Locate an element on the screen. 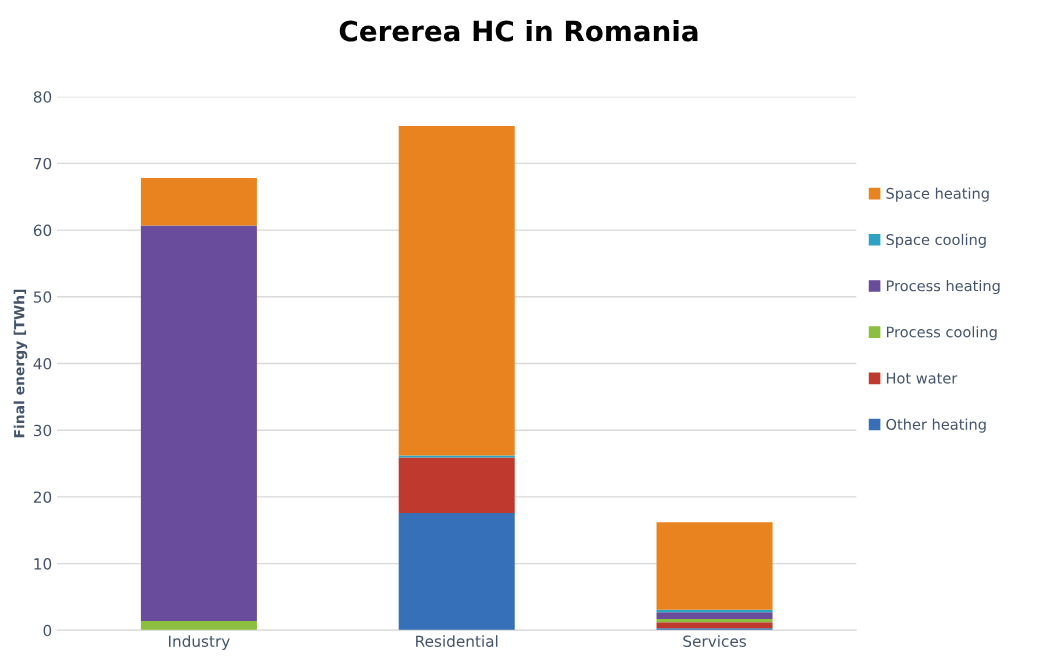 The image size is (1038, 667). y-tick-label: 70 is located at coordinates (43, 163).